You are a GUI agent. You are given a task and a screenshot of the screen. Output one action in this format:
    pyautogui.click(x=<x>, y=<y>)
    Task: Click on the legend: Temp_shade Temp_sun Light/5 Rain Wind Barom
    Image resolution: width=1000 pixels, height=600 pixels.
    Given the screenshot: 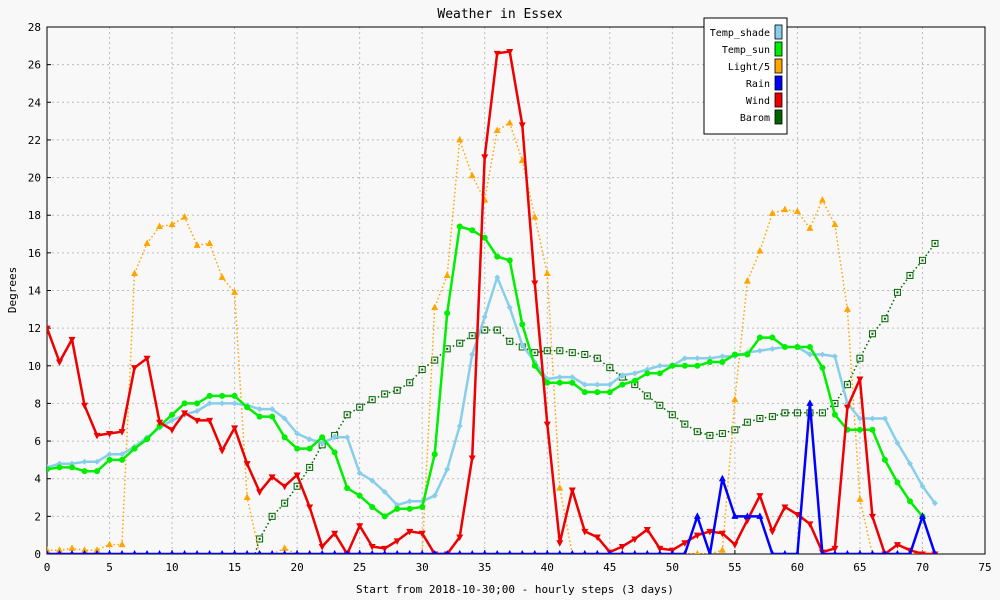 What is the action you would take?
    pyautogui.click(x=745, y=76)
    